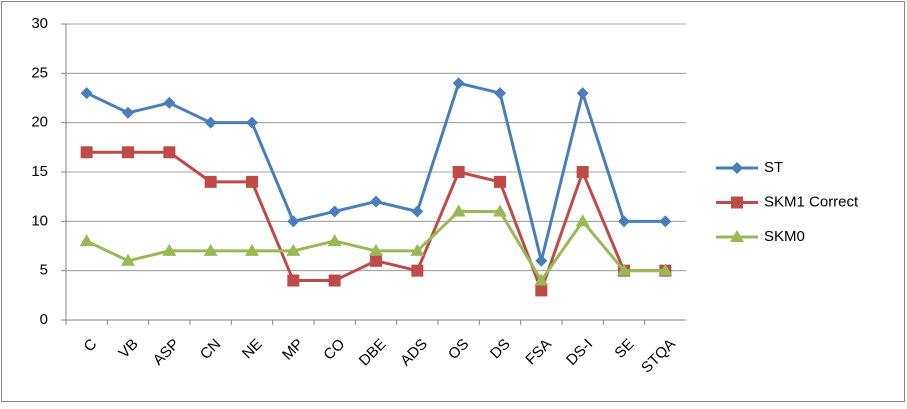  What do you see at coordinates (39, 171) in the screenshot?
I see `y-tick-label: 15` at bounding box center [39, 171].